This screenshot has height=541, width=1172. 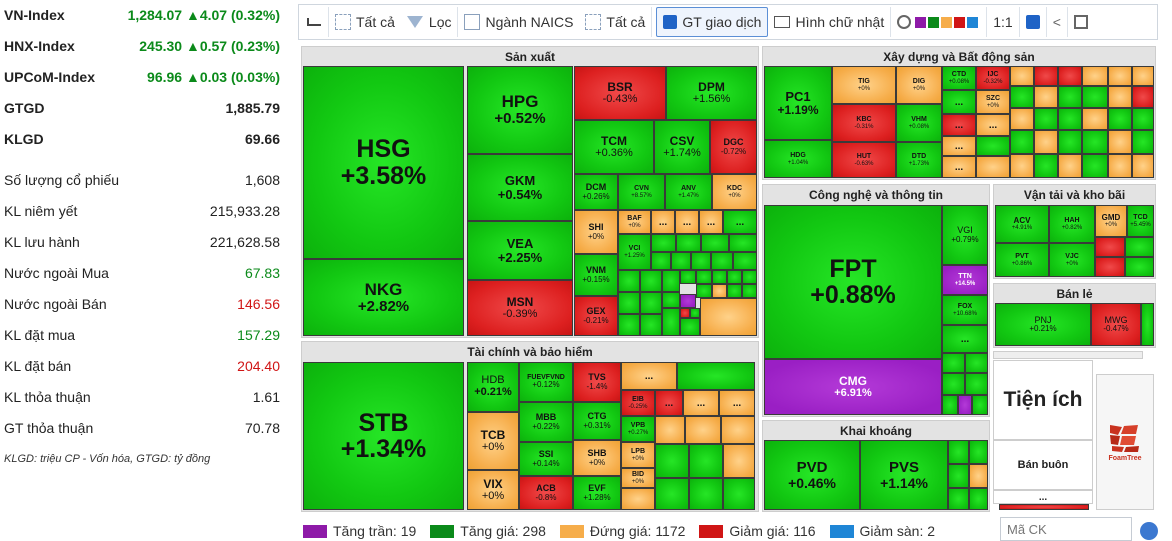 I want to click on collapse-button, so click(x=314, y=22).